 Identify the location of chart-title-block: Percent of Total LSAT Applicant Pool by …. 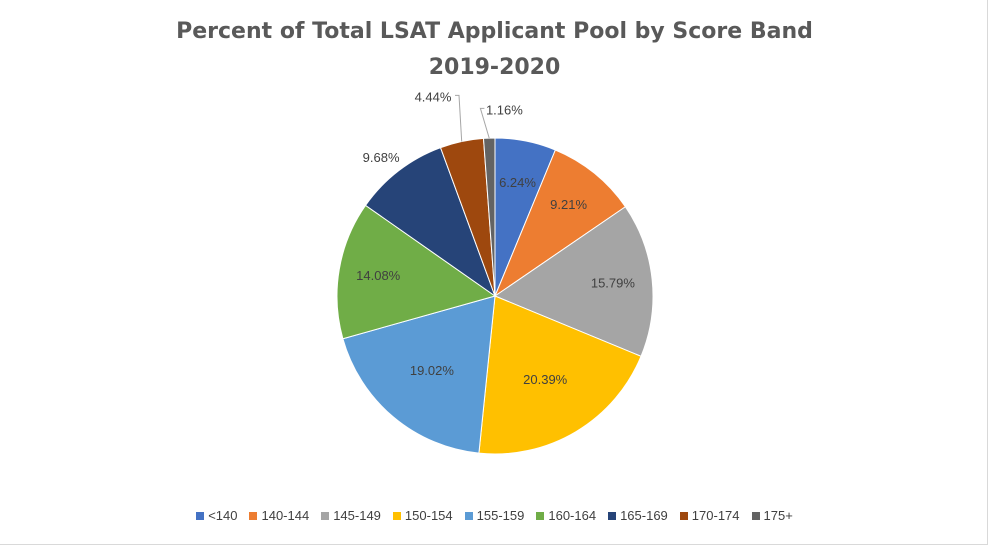
(494, 50).